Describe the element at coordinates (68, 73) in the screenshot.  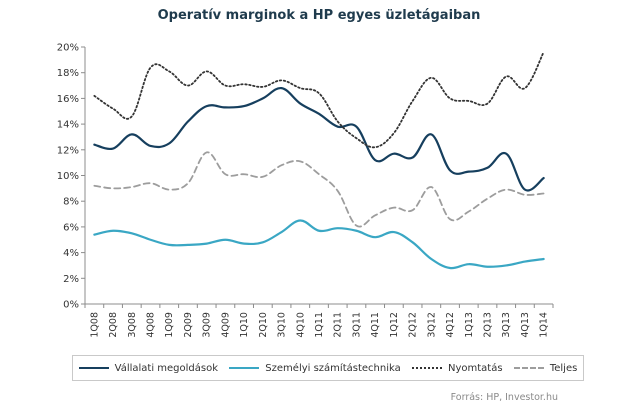
I see `y-tick-label: 18%` at that location.